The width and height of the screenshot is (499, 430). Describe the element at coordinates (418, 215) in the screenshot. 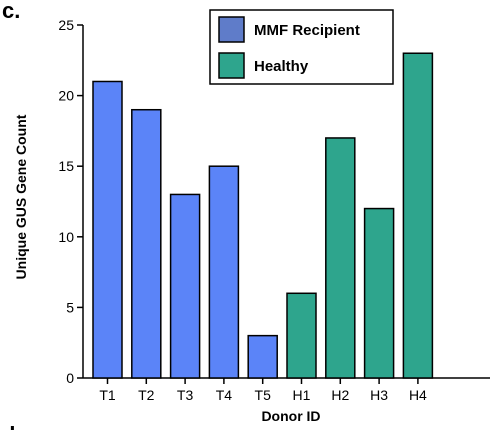

I see `bar-h4` at that location.